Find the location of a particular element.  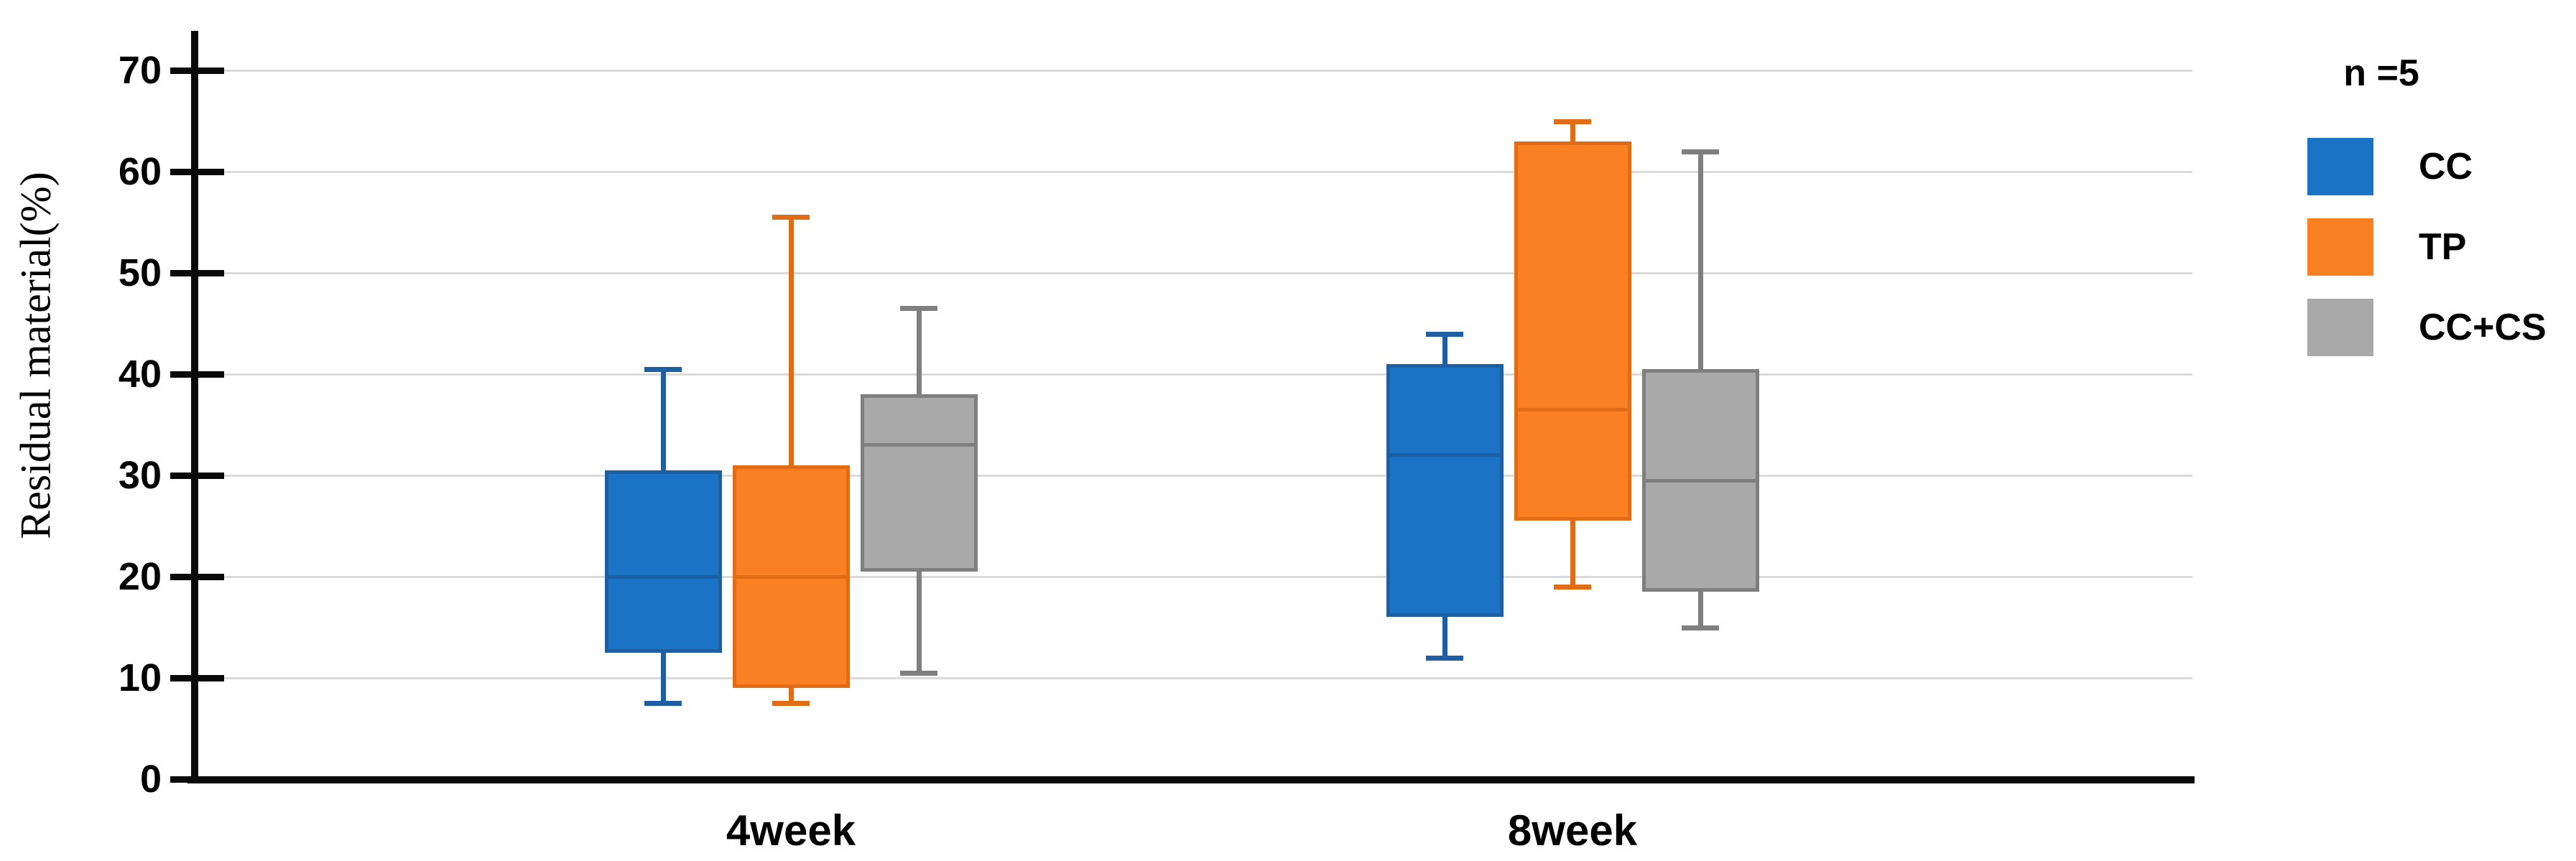

median-CC-8week is located at coordinates (1445, 455).